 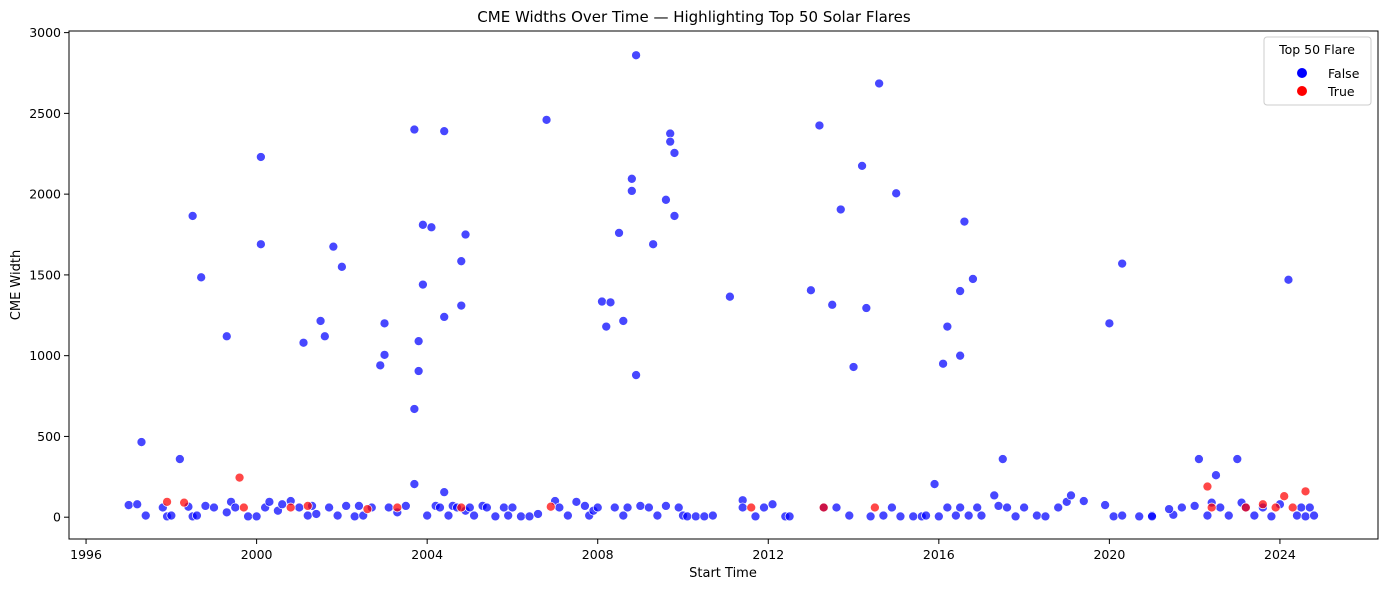 What do you see at coordinates (257, 554) in the screenshot?
I see `x-tick-label: 2000` at bounding box center [257, 554].